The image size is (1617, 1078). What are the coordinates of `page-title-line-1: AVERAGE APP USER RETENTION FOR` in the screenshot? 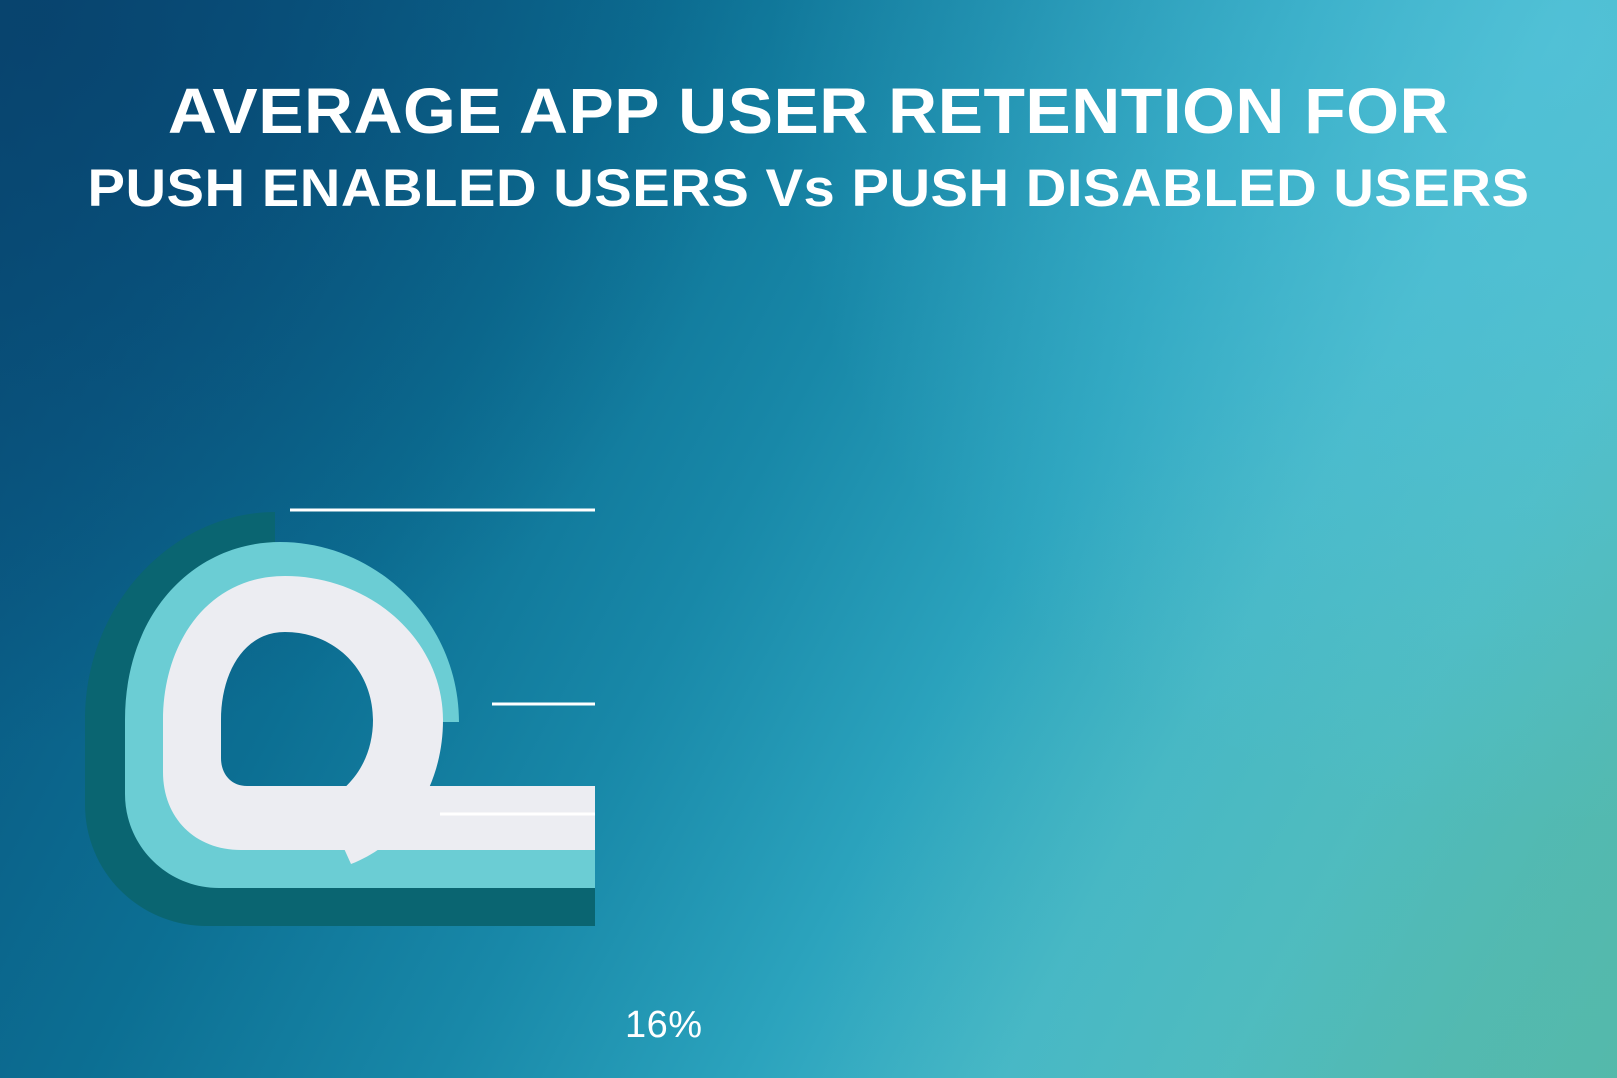 It's located at (808, 111).